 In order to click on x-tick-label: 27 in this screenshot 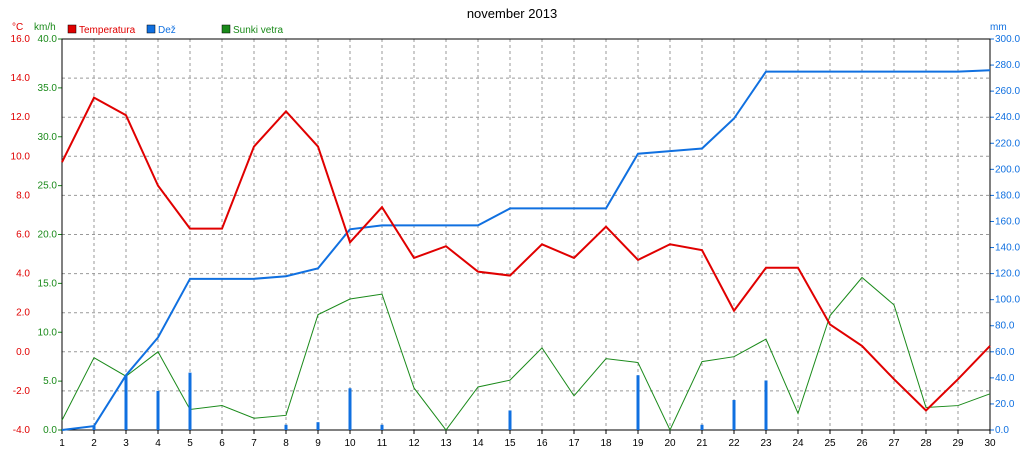, I will do `click(894, 443)`.